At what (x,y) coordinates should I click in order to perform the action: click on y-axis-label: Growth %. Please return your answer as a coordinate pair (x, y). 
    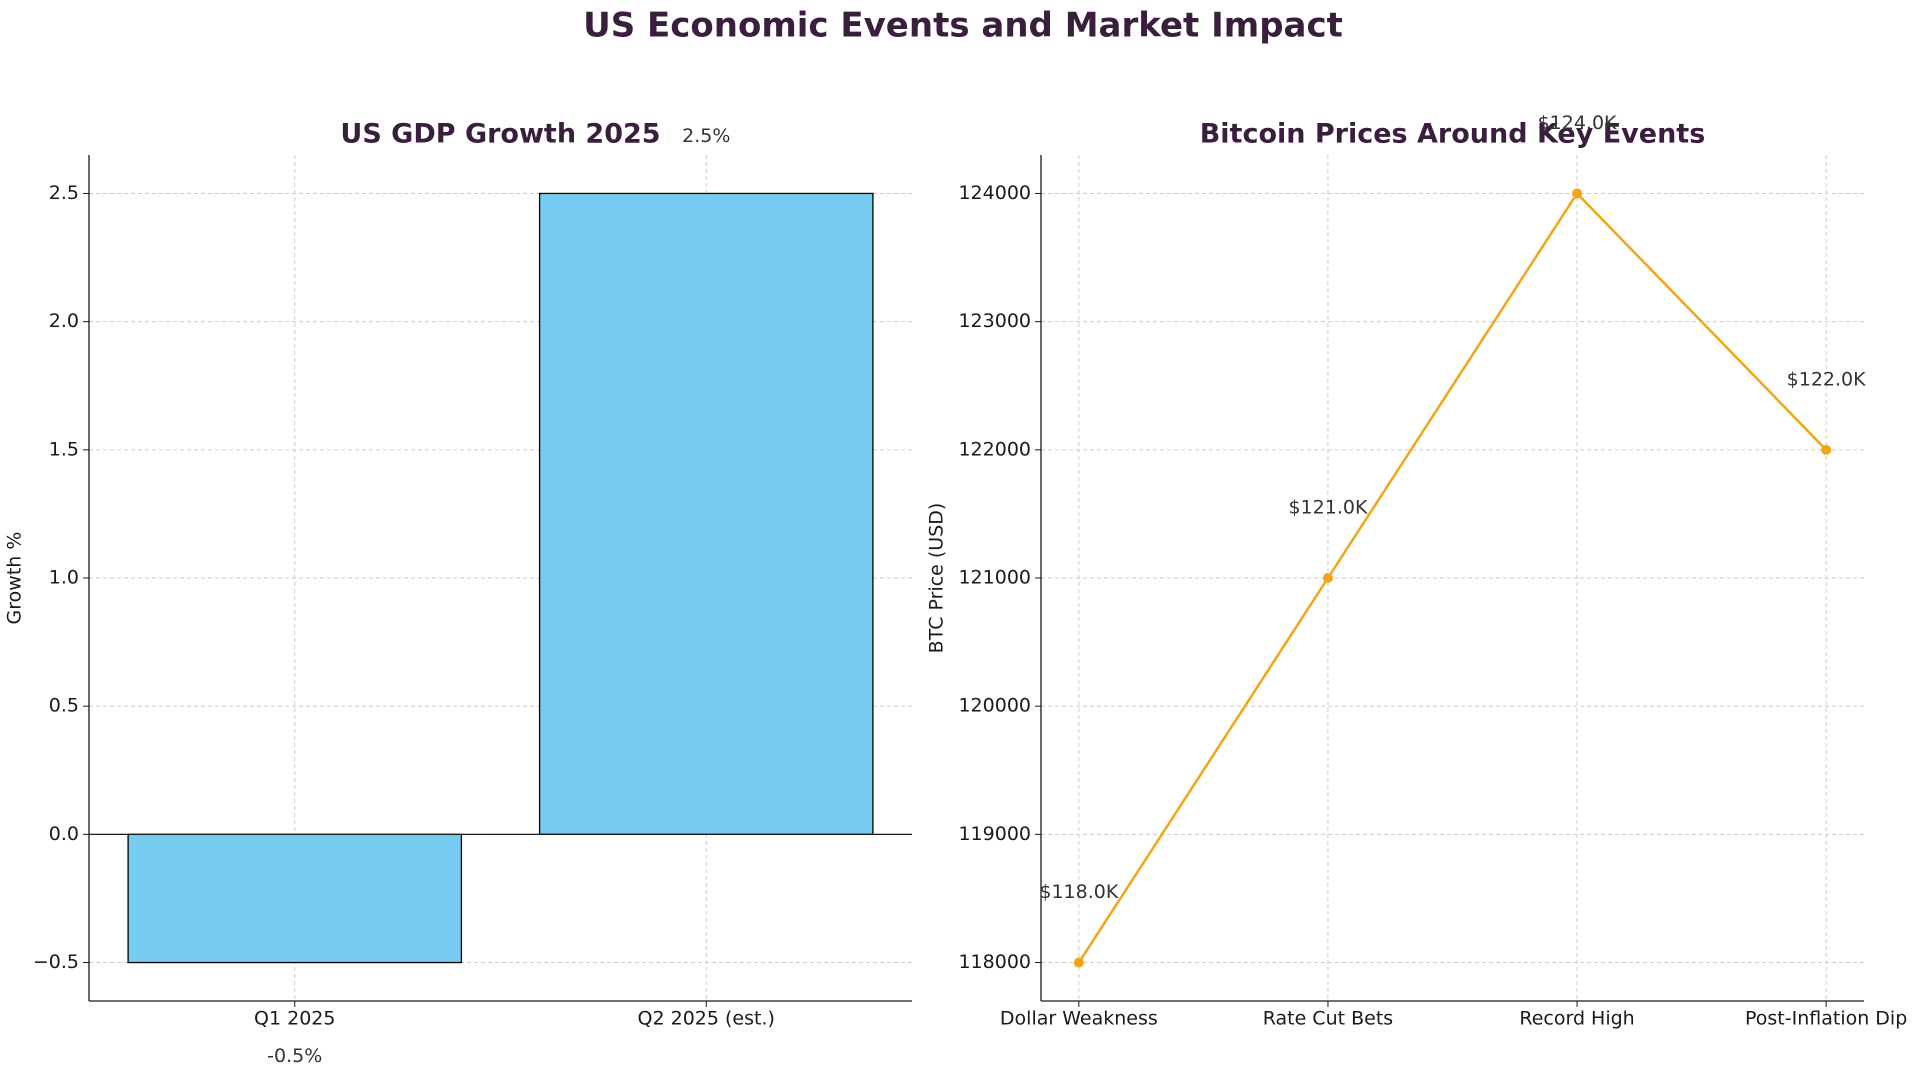
    Looking at the image, I should click on (15, 578).